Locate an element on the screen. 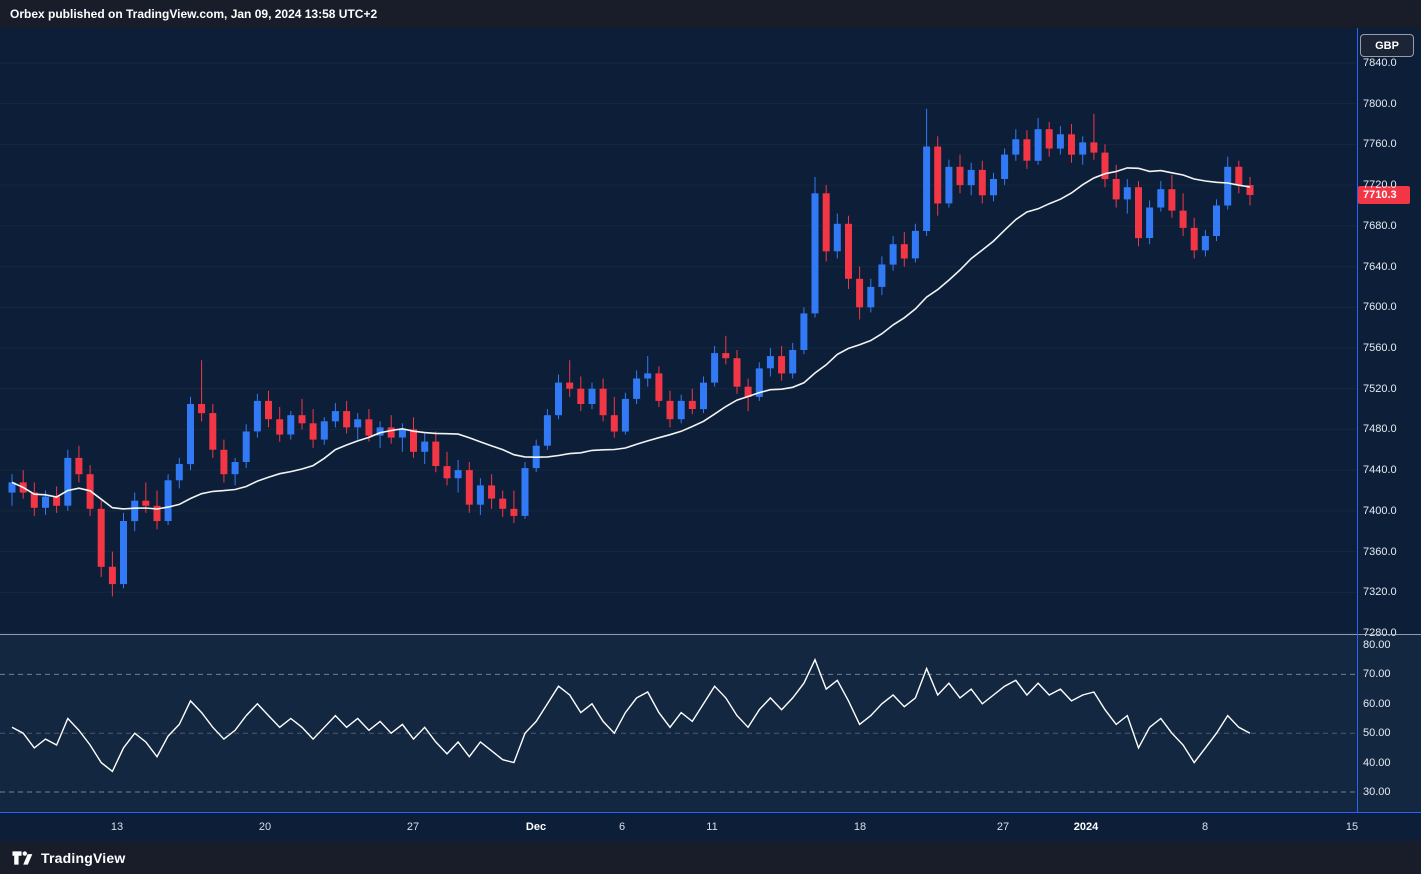 Image resolution: width=1421 pixels, height=874 pixels. price-axis-background is located at coordinates (1389, 331).